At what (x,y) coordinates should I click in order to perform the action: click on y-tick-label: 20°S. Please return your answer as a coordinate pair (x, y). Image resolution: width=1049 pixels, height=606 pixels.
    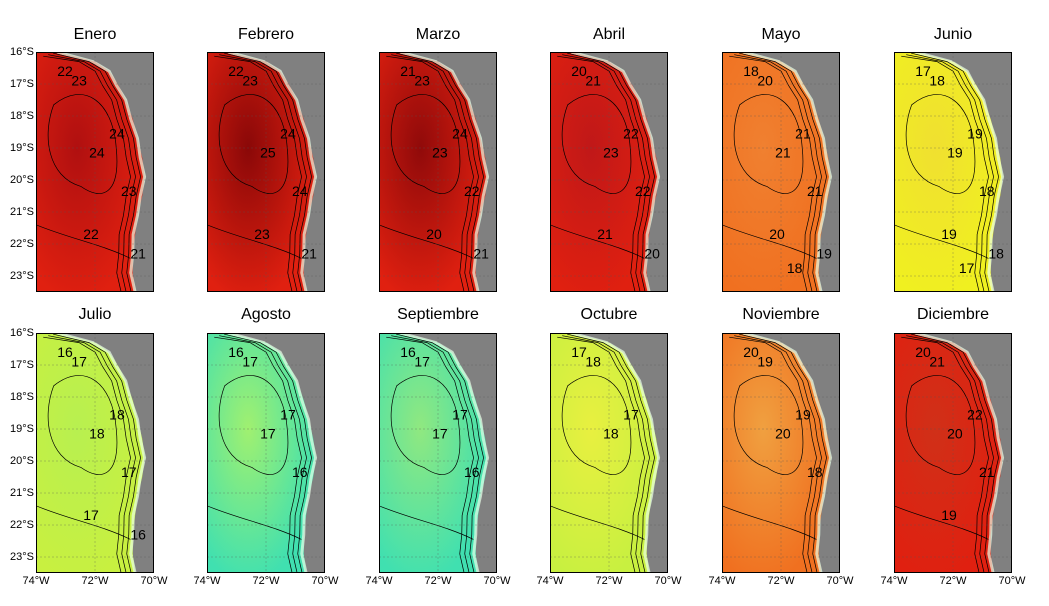
    Looking at the image, I should click on (22, 180).